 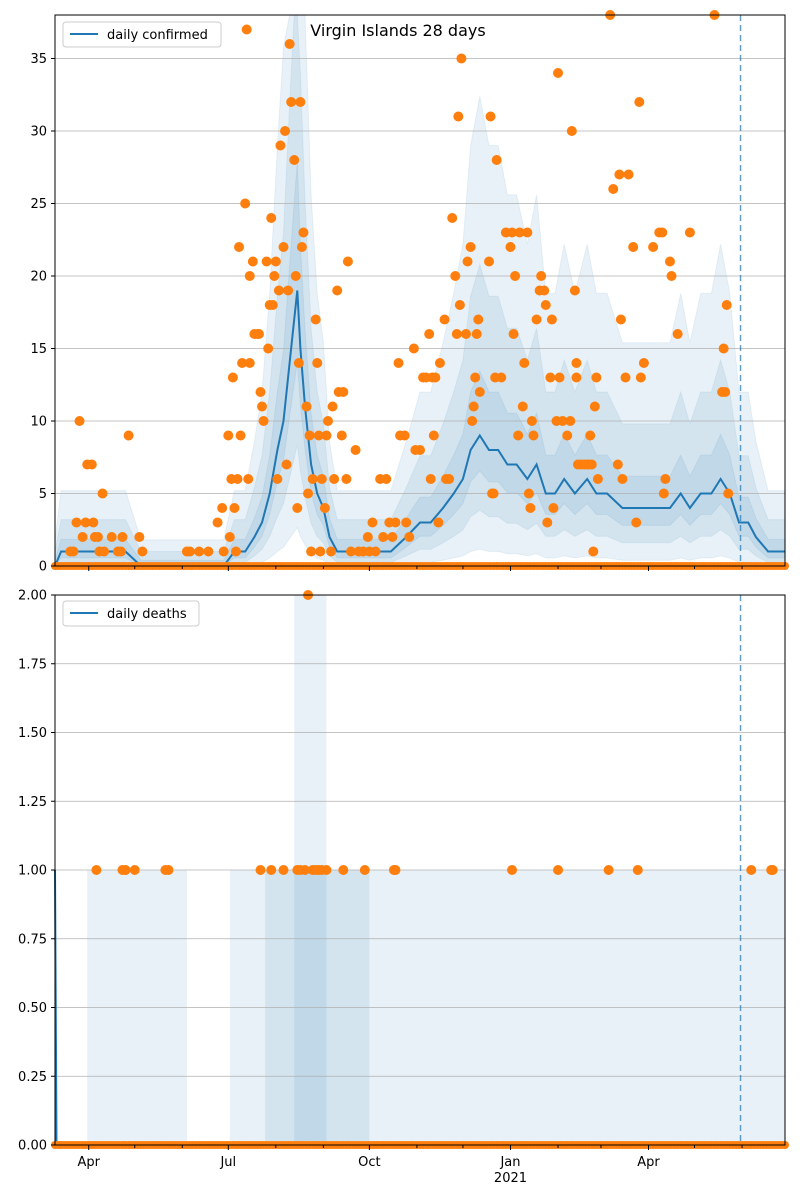 What do you see at coordinates (147, 614) in the screenshot?
I see `deaths-legend-label: daily deaths` at bounding box center [147, 614].